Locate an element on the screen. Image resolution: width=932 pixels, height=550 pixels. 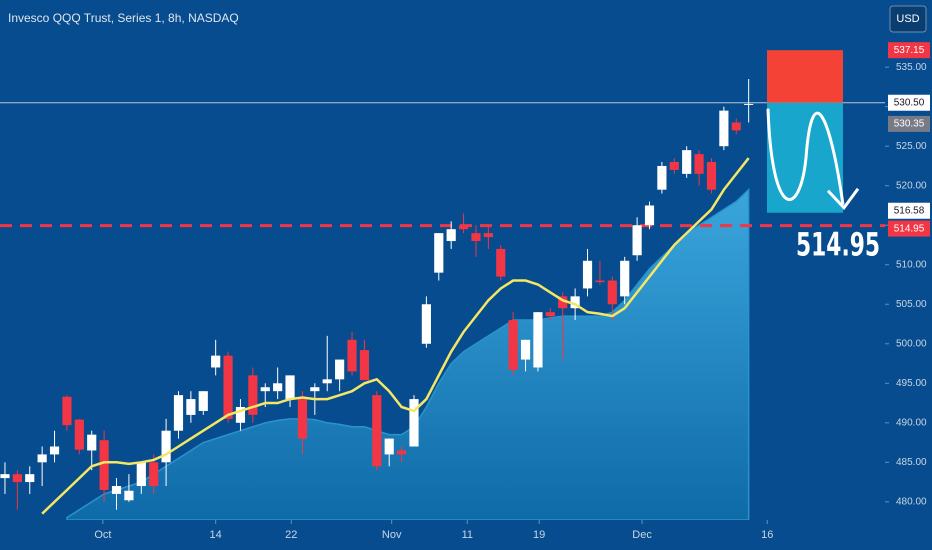
price-label: 530.35 is located at coordinates (909, 124).